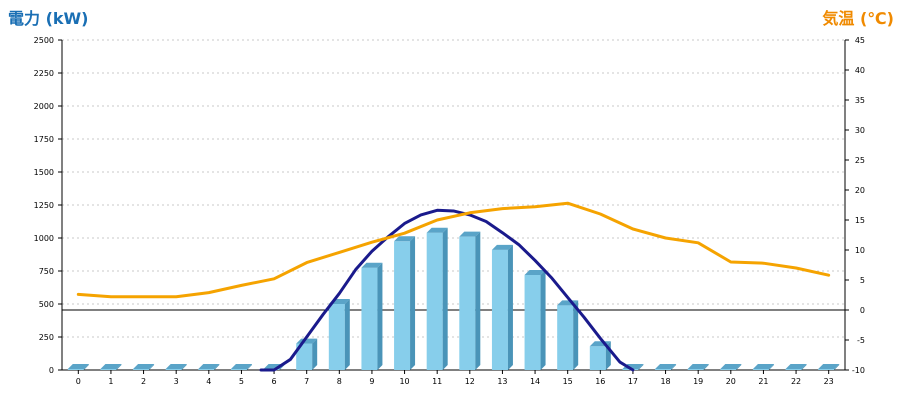 Image resolution: width=900 pixels, height=400 pixels. Describe the element at coordinates (46, 271) in the screenshot. I see `left-tick-label: 750` at that location.